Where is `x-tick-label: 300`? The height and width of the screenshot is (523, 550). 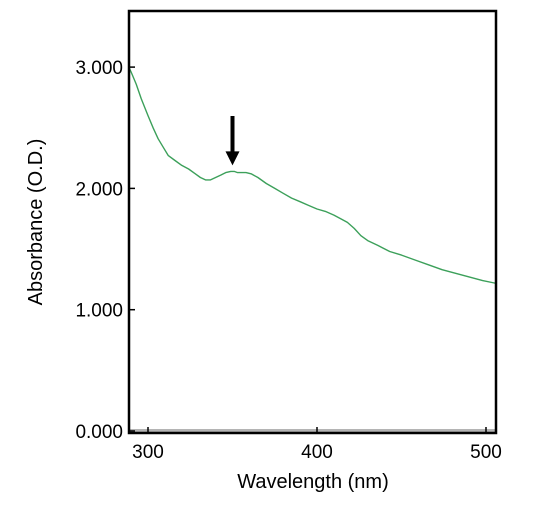 x-tick-label: 300 is located at coordinates (148, 452).